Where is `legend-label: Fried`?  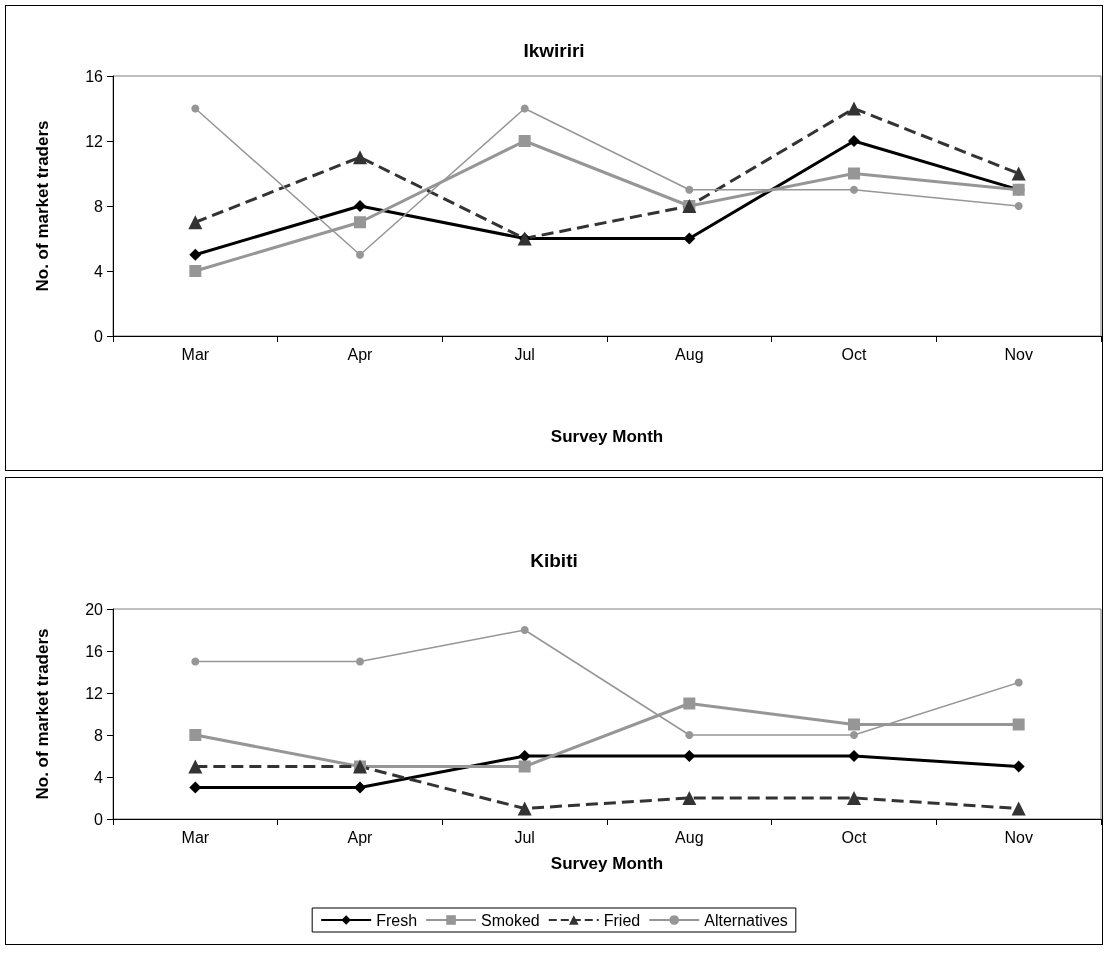
legend-label: Fried is located at coordinates (622, 920).